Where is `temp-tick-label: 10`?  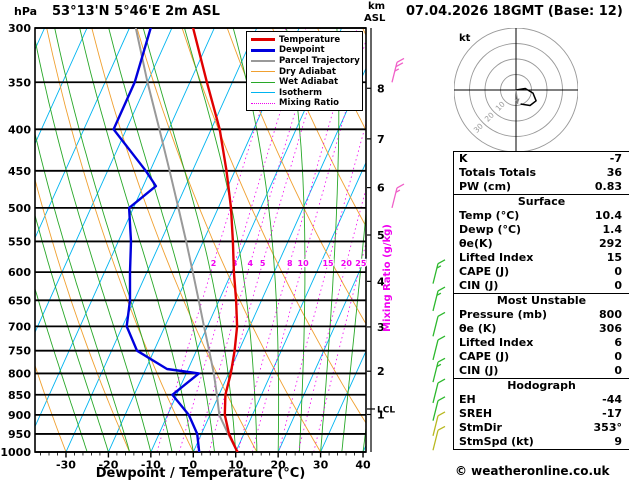
temp-tick-label: 10 is located at coordinates (236, 465).